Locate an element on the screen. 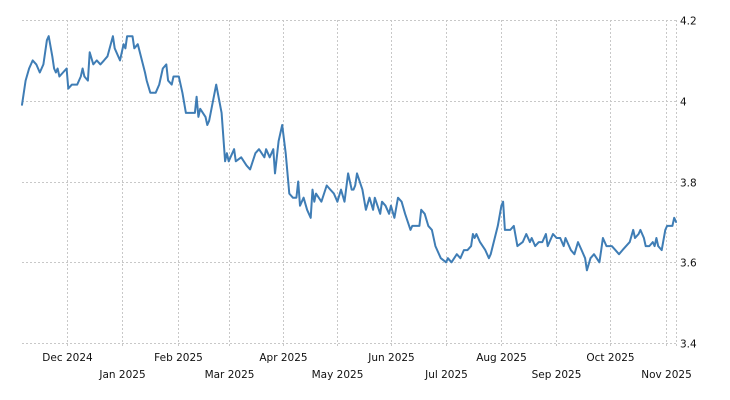  x-tick-label: Jan 2025 is located at coordinates (121, 375).